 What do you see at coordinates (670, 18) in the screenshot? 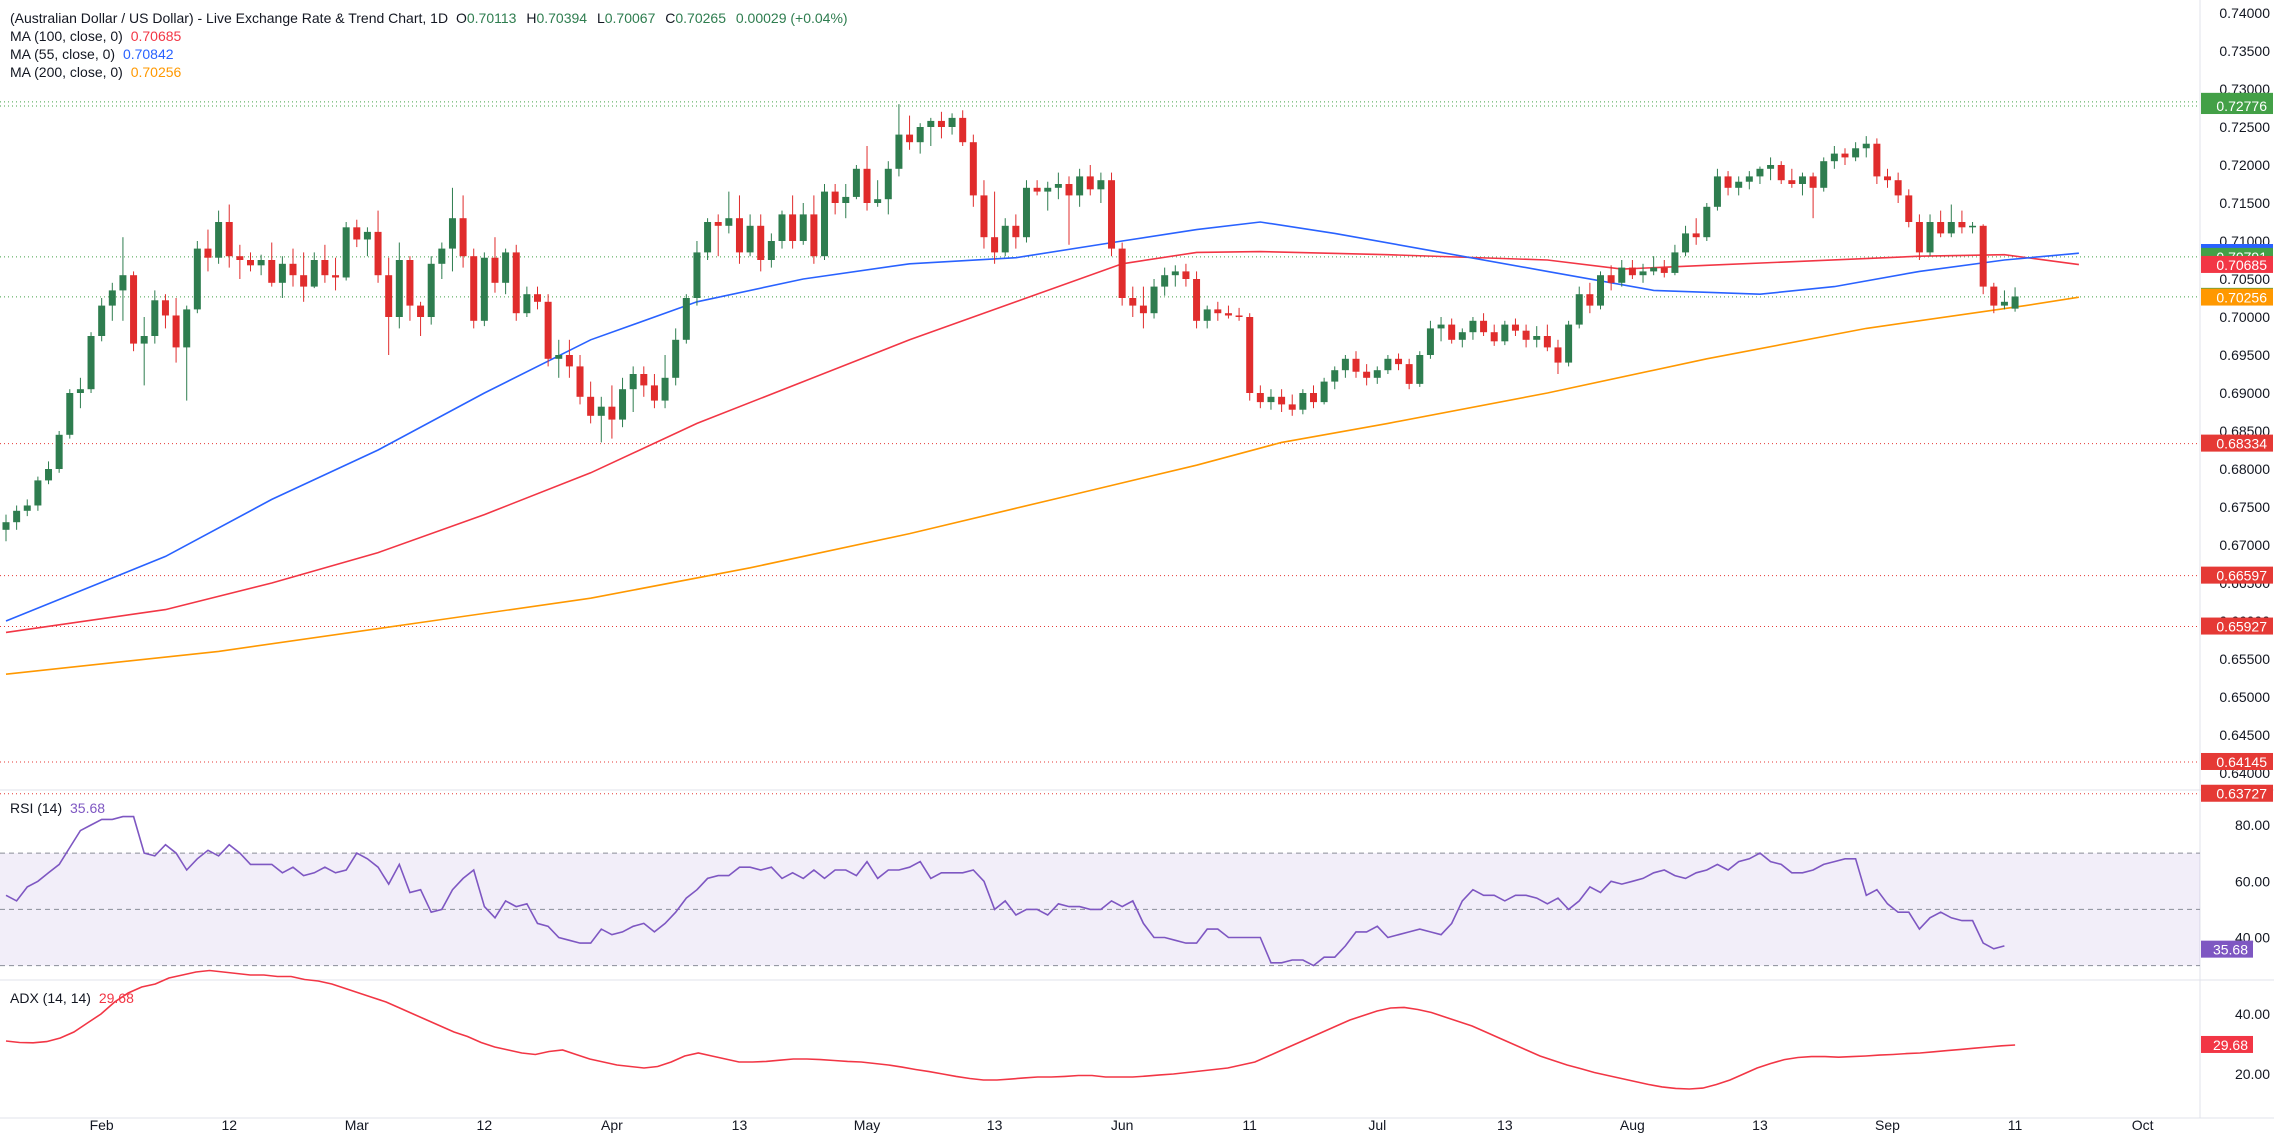
I see `close-label: C` at bounding box center [670, 18].